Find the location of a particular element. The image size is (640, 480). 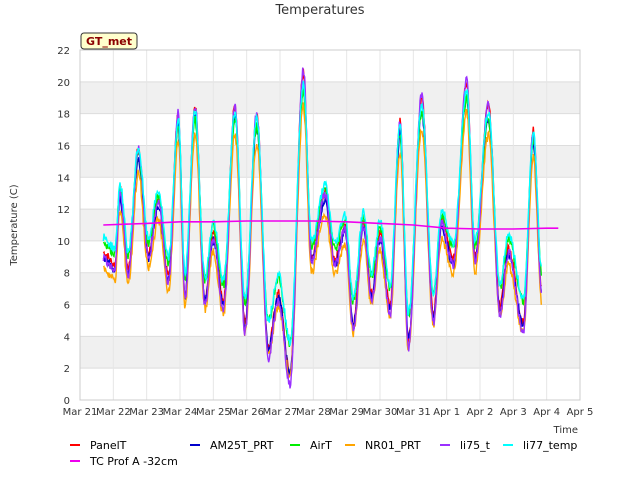

x-tick-label: Apr 4 is located at coordinates (546, 412).